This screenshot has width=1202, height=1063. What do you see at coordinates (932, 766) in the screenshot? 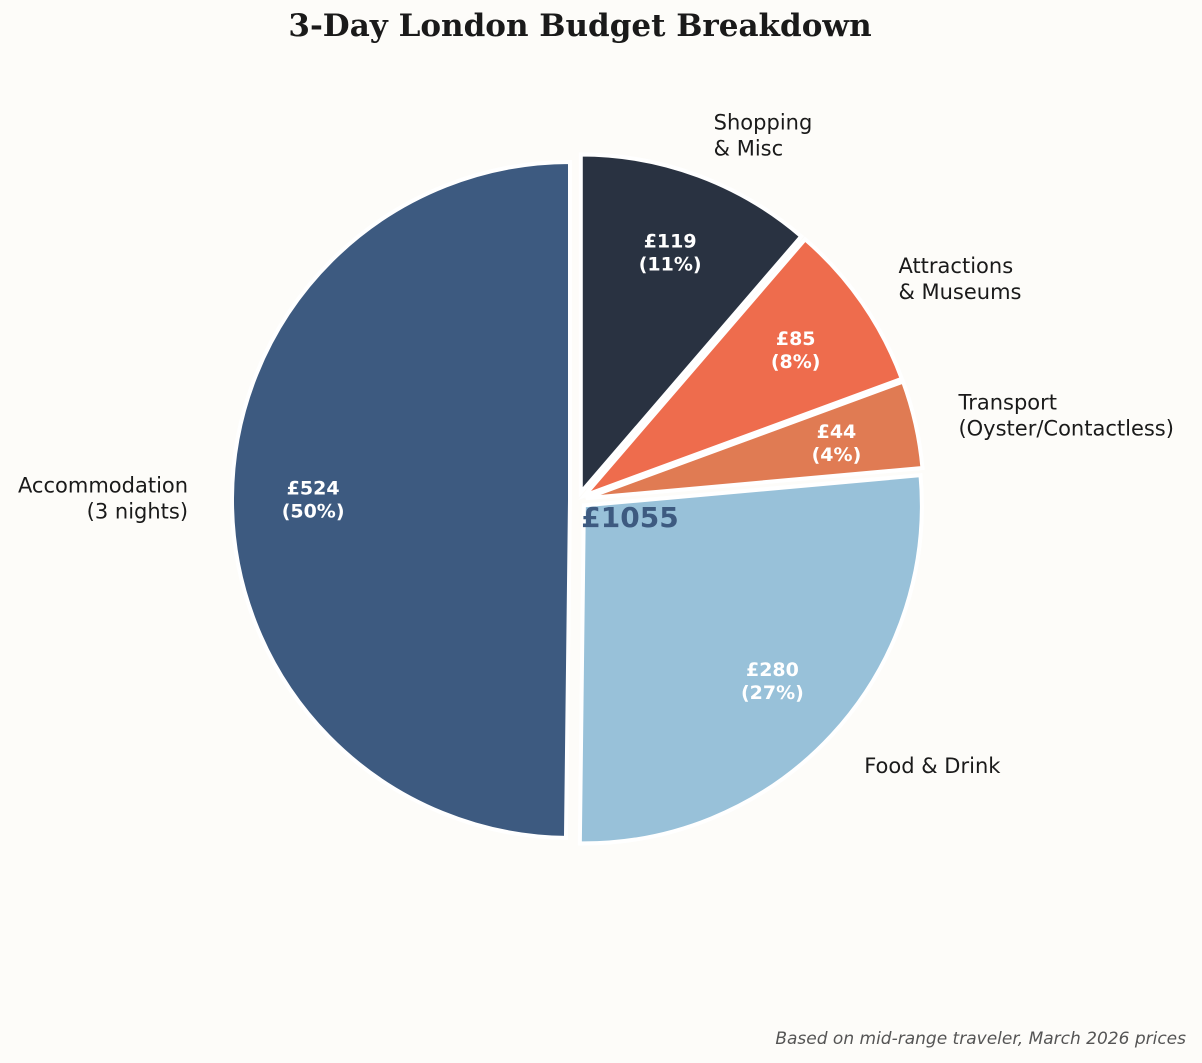
I see `category-label-food-drink: Food & Drink` at bounding box center [932, 766].